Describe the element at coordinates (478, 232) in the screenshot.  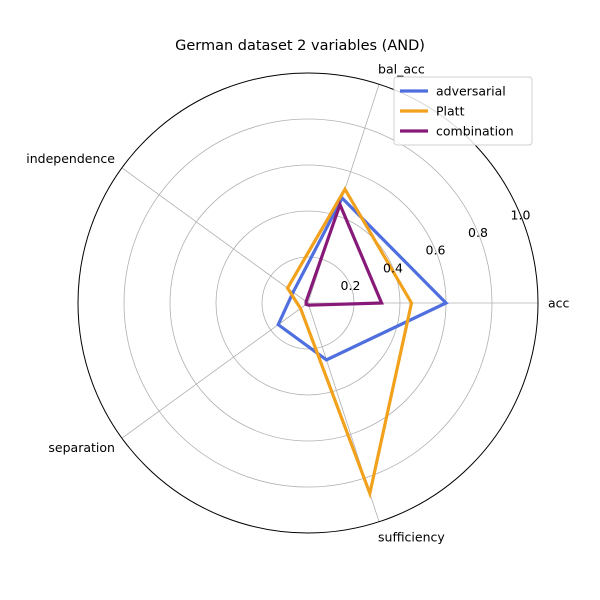
I see `radial-tick-label: 0.8` at that location.